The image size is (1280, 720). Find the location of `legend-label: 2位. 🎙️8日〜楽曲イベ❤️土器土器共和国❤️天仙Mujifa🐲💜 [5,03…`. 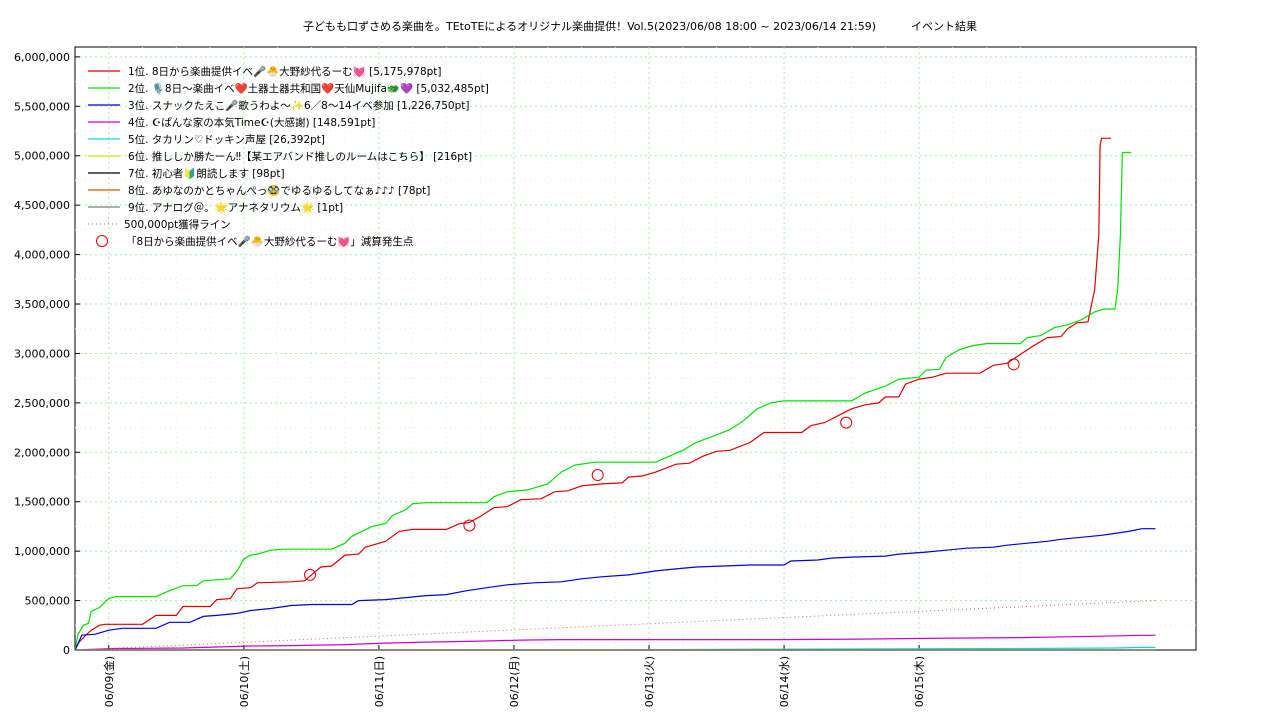

legend-label: 2位. 🎙️8日〜楽曲イベ❤️土器土器共和国❤️天仙Mujifa🐲💜 [5,03… is located at coordinates (308, 88).